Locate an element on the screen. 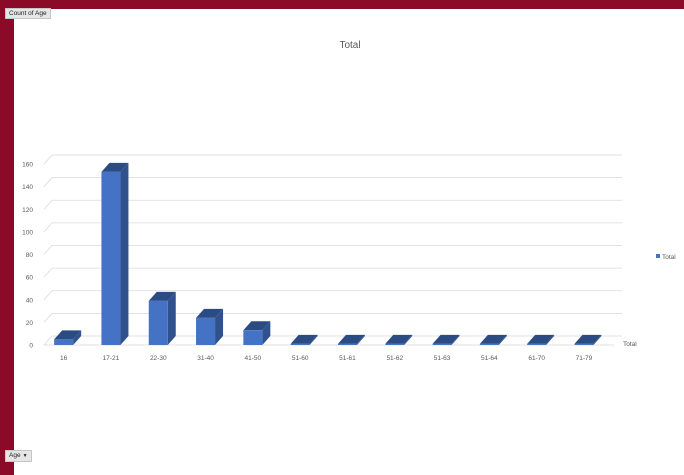  x-tick-label: 51-63 is located at coordinates (442, 358).